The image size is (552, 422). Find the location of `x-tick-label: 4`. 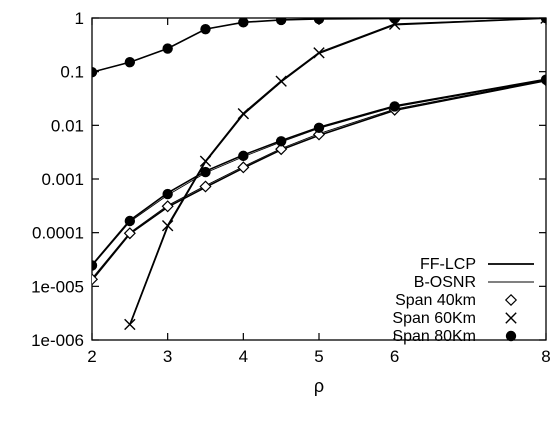

x-tick-label: 4 is located at coordinates (243, 356).